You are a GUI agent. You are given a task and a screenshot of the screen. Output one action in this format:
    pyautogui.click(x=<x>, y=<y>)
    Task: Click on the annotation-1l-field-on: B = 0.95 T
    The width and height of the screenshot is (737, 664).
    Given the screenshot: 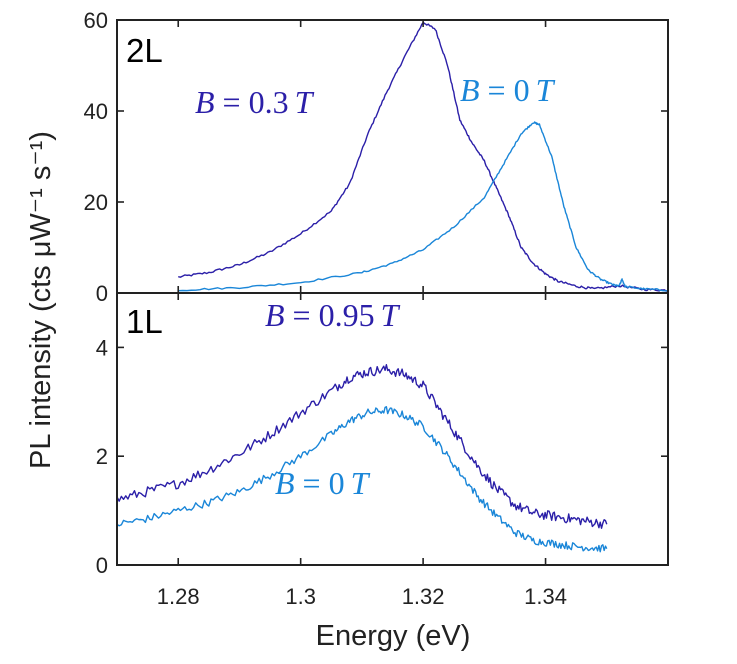 What is the action you would take?
    pyautogui.click(x=333, y=315)
    